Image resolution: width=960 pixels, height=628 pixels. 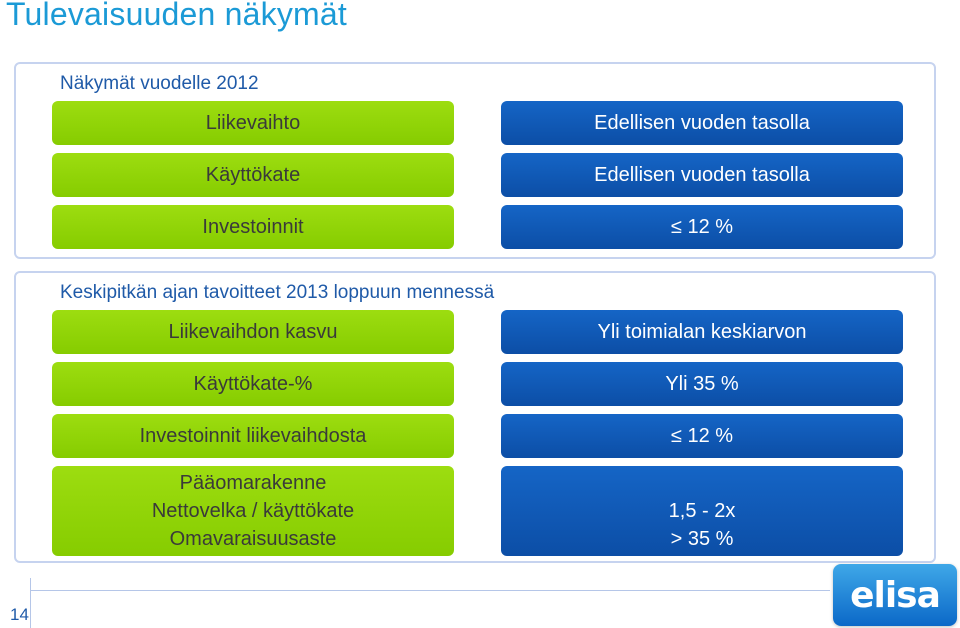 I want to click on outlook-label-kayttokate: Käyttökate, so click(x=253, y=175).